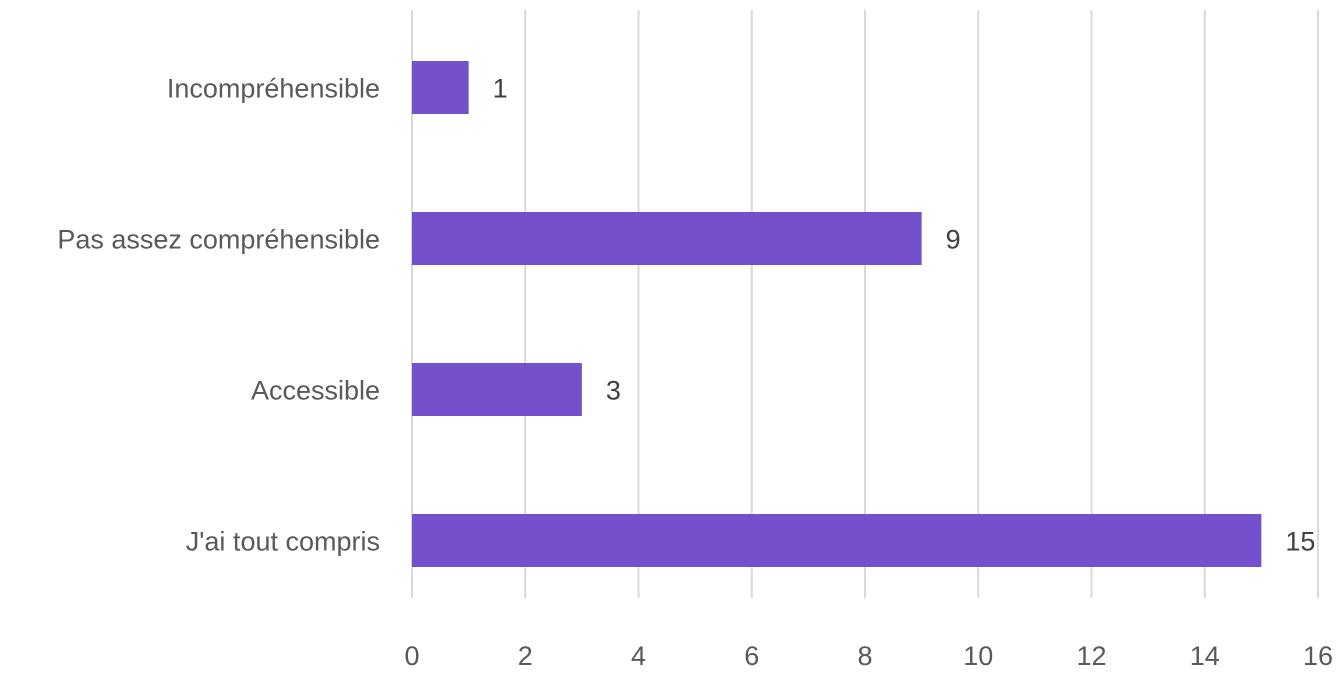 This screenshot has height=677, width=1340. Describe the element at coordinates (978, 656) in the screenshot. I see `x-tick-label: 10` at that location.